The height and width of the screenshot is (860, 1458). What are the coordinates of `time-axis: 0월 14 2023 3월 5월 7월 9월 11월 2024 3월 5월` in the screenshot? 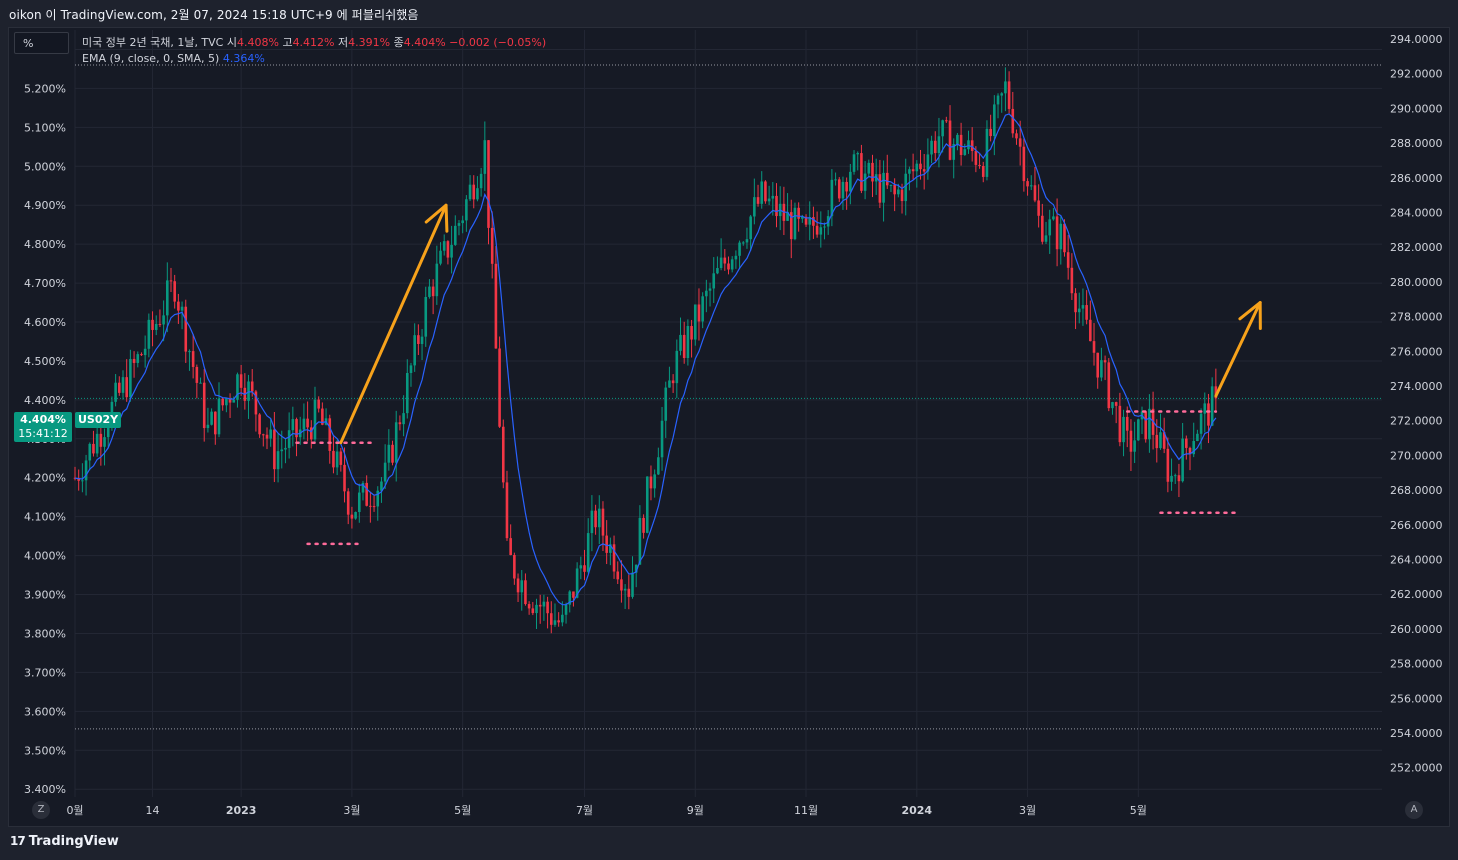 It's located at (606, 810).